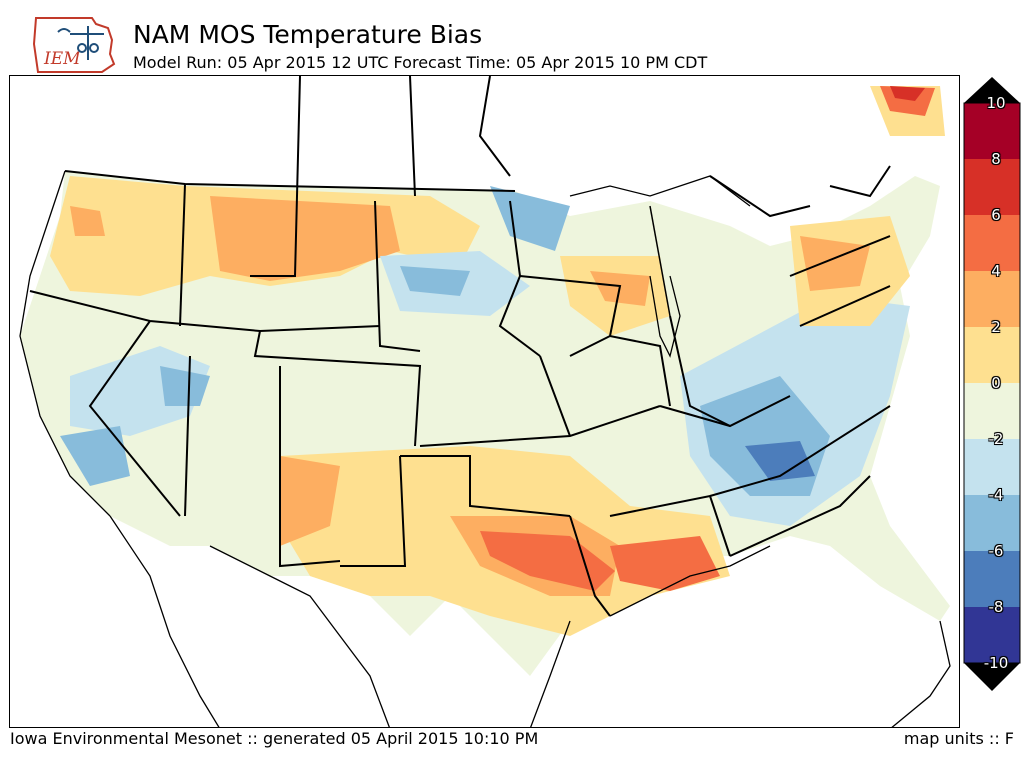 Image resolution: width=1024 pixels, height=768 pixels. Describe the element at coordinates (74, 45) in the screenshot. I see `iem-logo: IEM` at that location.